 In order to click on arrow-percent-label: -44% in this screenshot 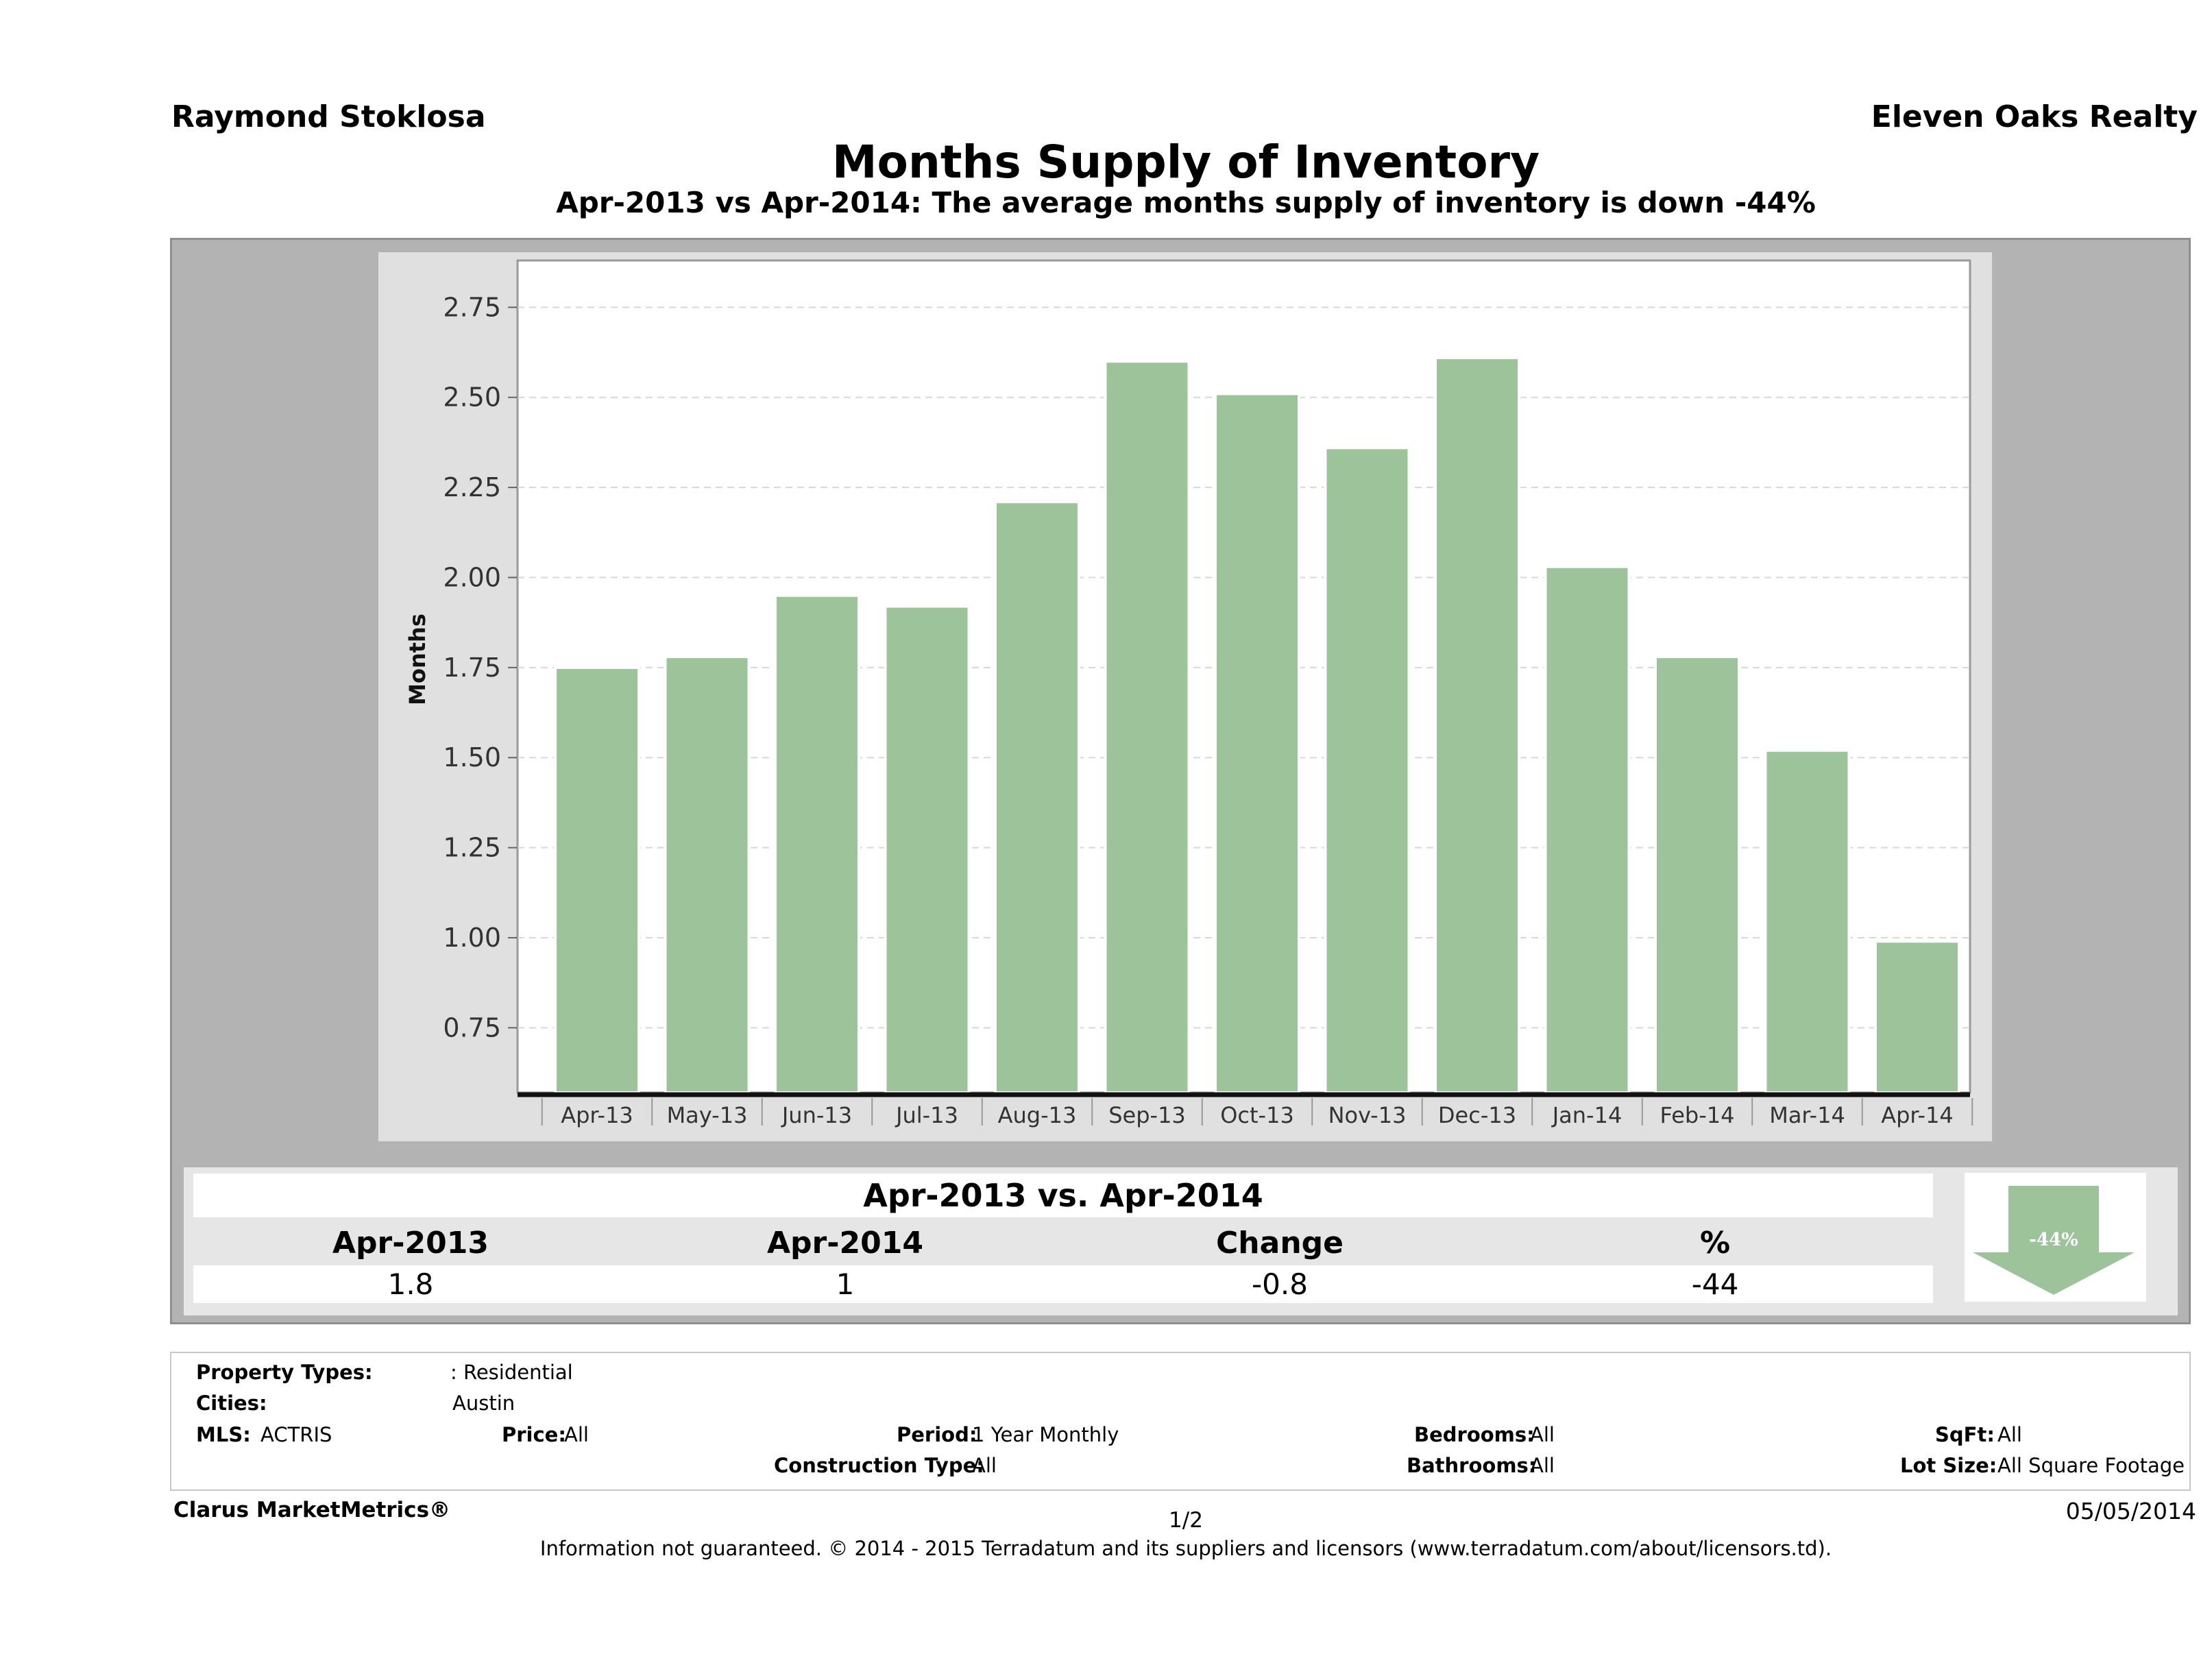, I will do `click(2054, 1240)`.